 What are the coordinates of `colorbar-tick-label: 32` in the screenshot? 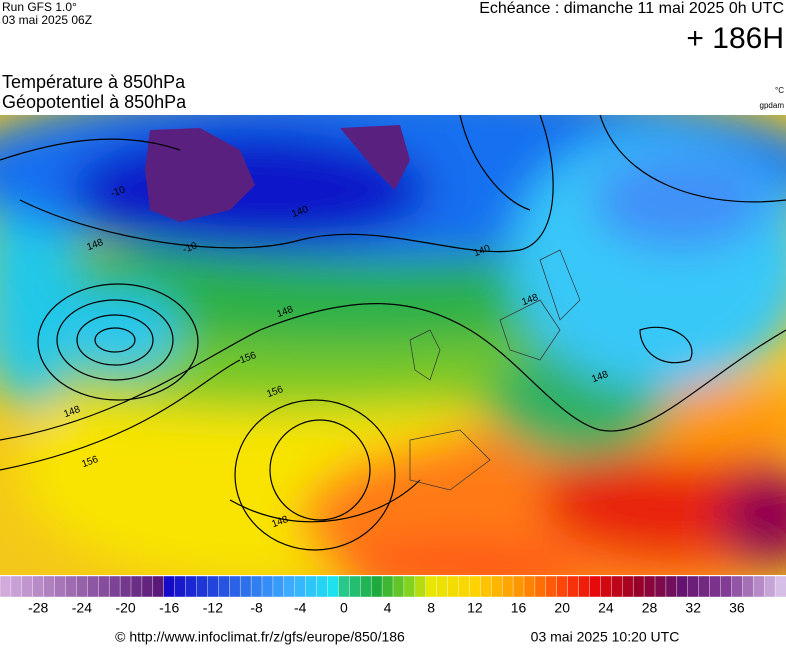 It's located at (693, 608).